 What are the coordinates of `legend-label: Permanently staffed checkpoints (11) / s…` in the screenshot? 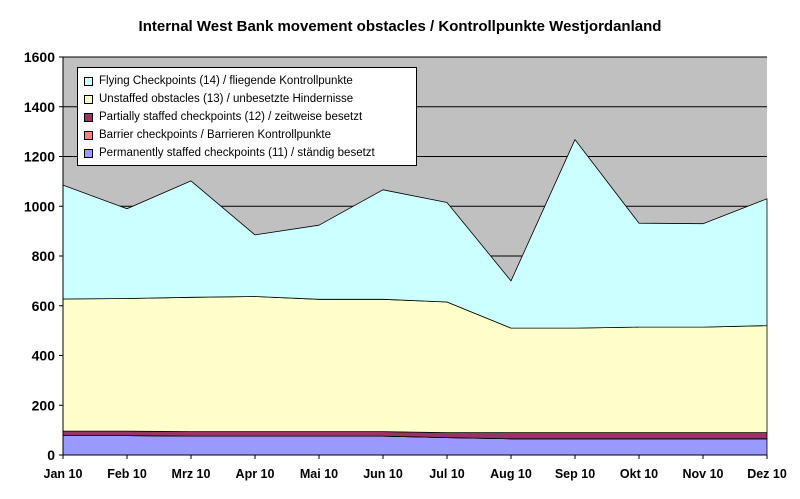 It's located at (237, 153).